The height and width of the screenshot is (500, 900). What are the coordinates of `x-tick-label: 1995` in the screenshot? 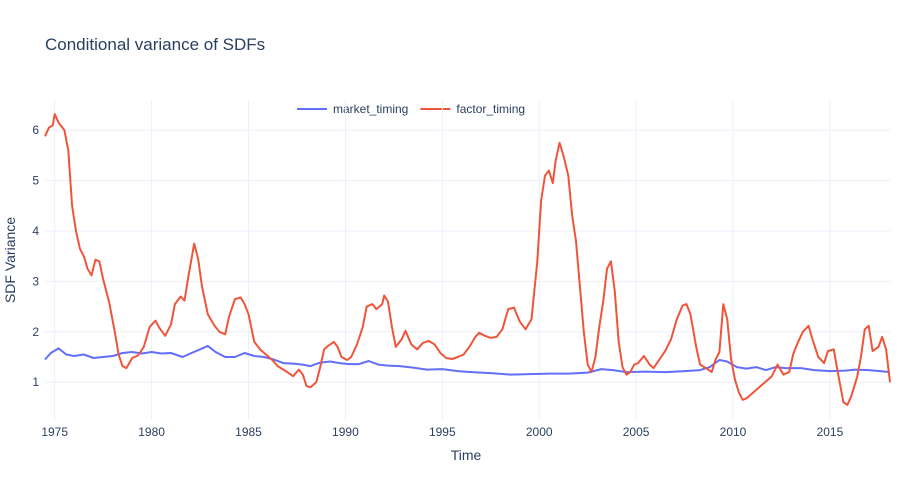 It's located at (442, 432).